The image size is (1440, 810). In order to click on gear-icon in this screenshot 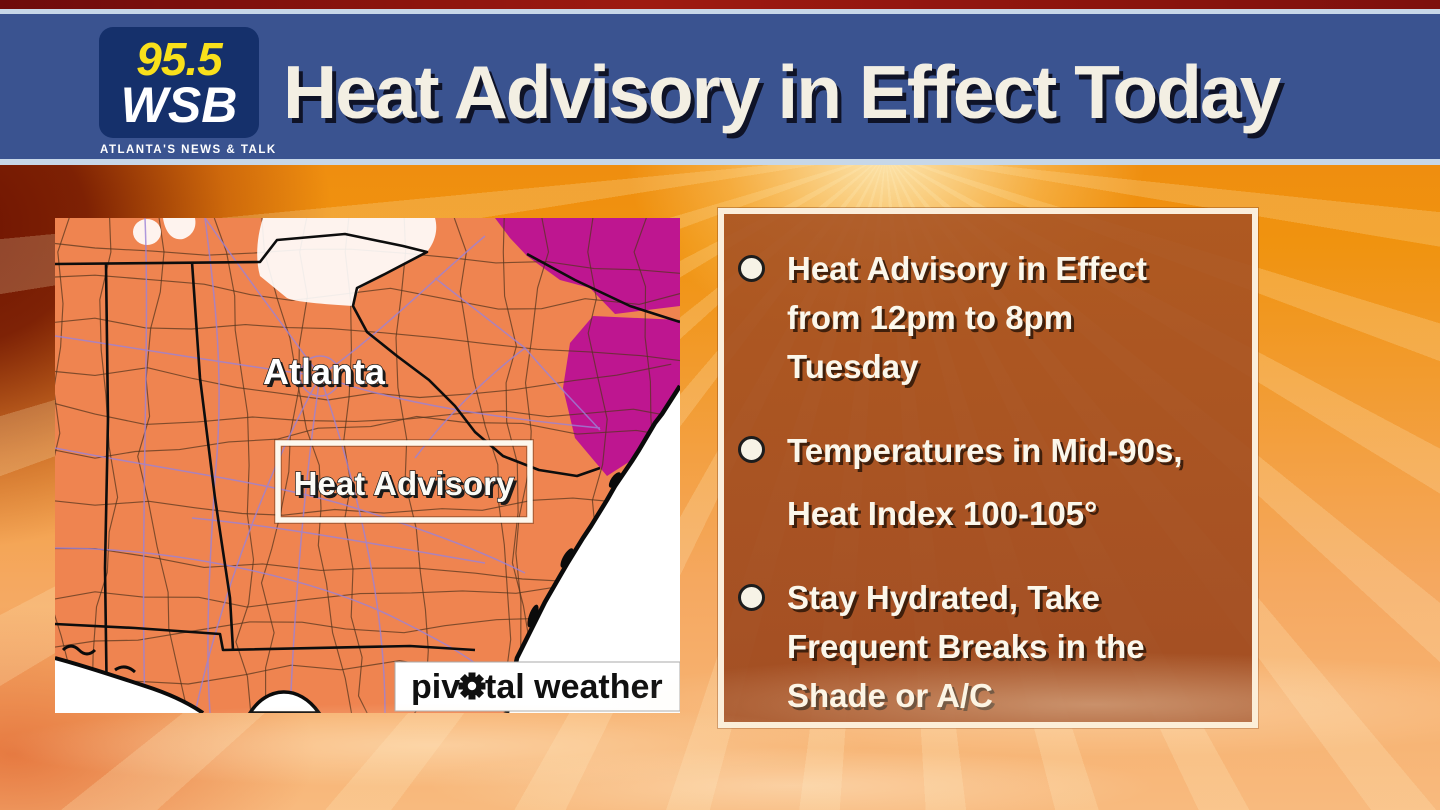, I will do `click(472, 686)`.